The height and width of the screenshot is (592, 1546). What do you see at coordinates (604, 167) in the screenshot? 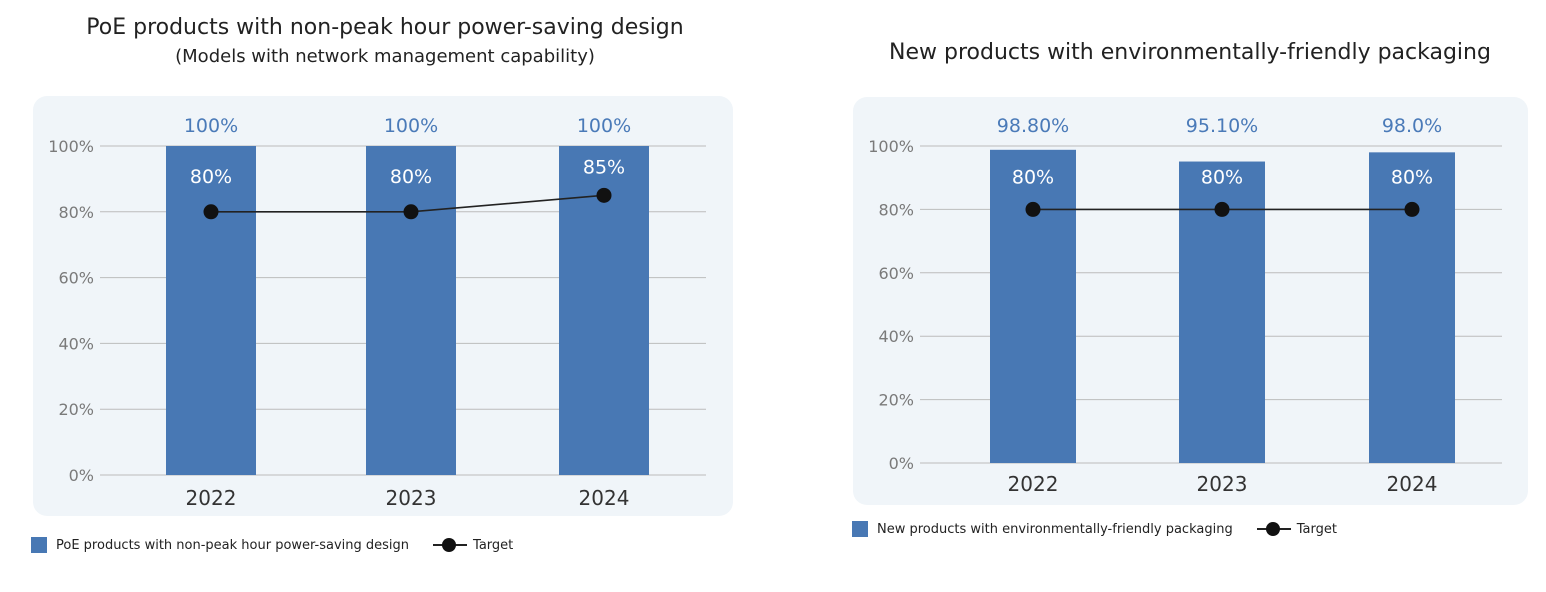
I see `target-value-label: 85%` at bounding box center [604, 167].